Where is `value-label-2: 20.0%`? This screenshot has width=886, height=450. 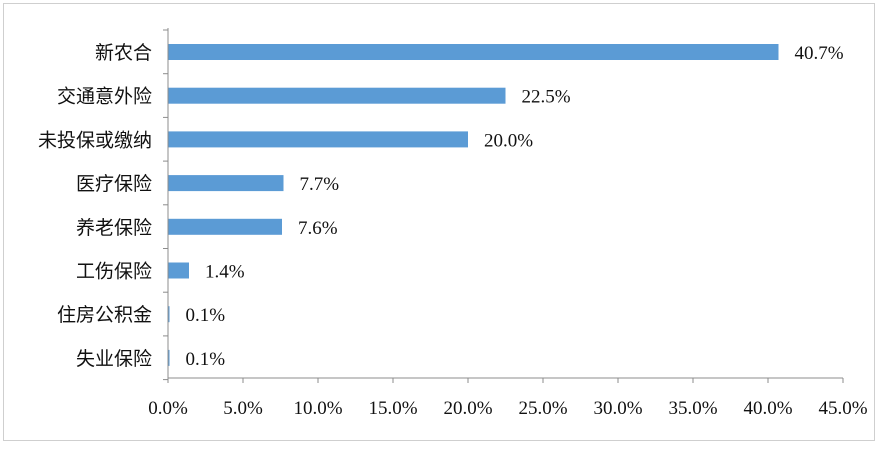 value-label-2: 20.0% is located at coordinates (508, 140).